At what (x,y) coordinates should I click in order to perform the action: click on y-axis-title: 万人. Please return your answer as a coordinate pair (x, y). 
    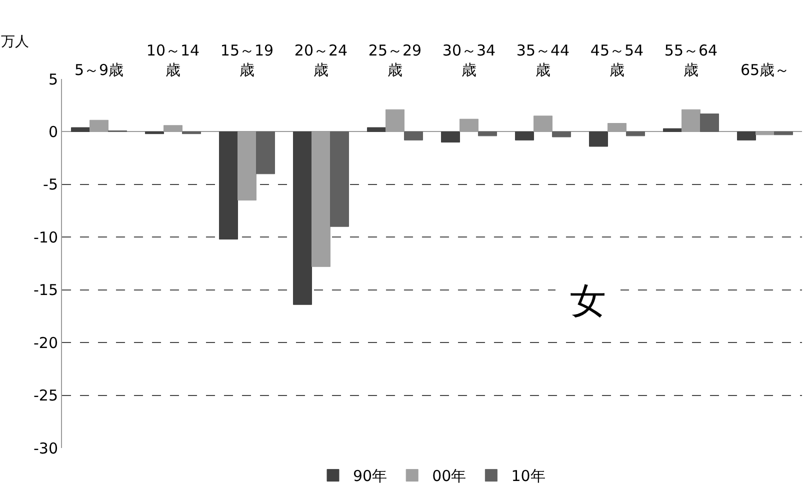
    Looking at the image, I should click on (15, 42).